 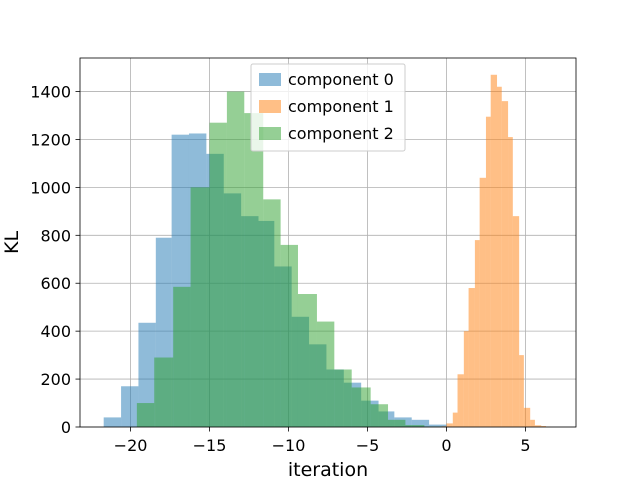 What do you see at coordinates (12, 242) in the screenshot?
I see `y-axis-label: KL` at bounding box center [12, 242].